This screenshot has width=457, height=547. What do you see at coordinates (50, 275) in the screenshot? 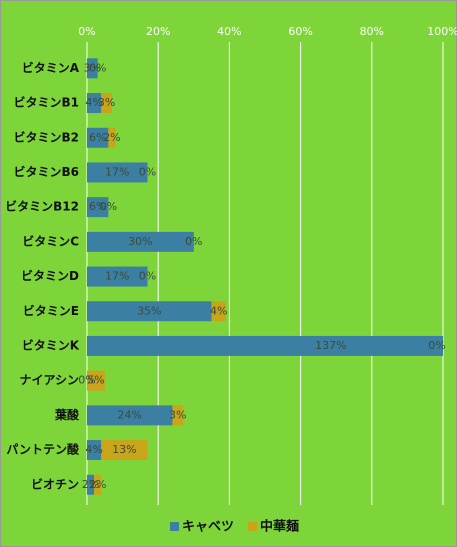
I see `category-label: ビタミンD` at bounding box center [50, 275].